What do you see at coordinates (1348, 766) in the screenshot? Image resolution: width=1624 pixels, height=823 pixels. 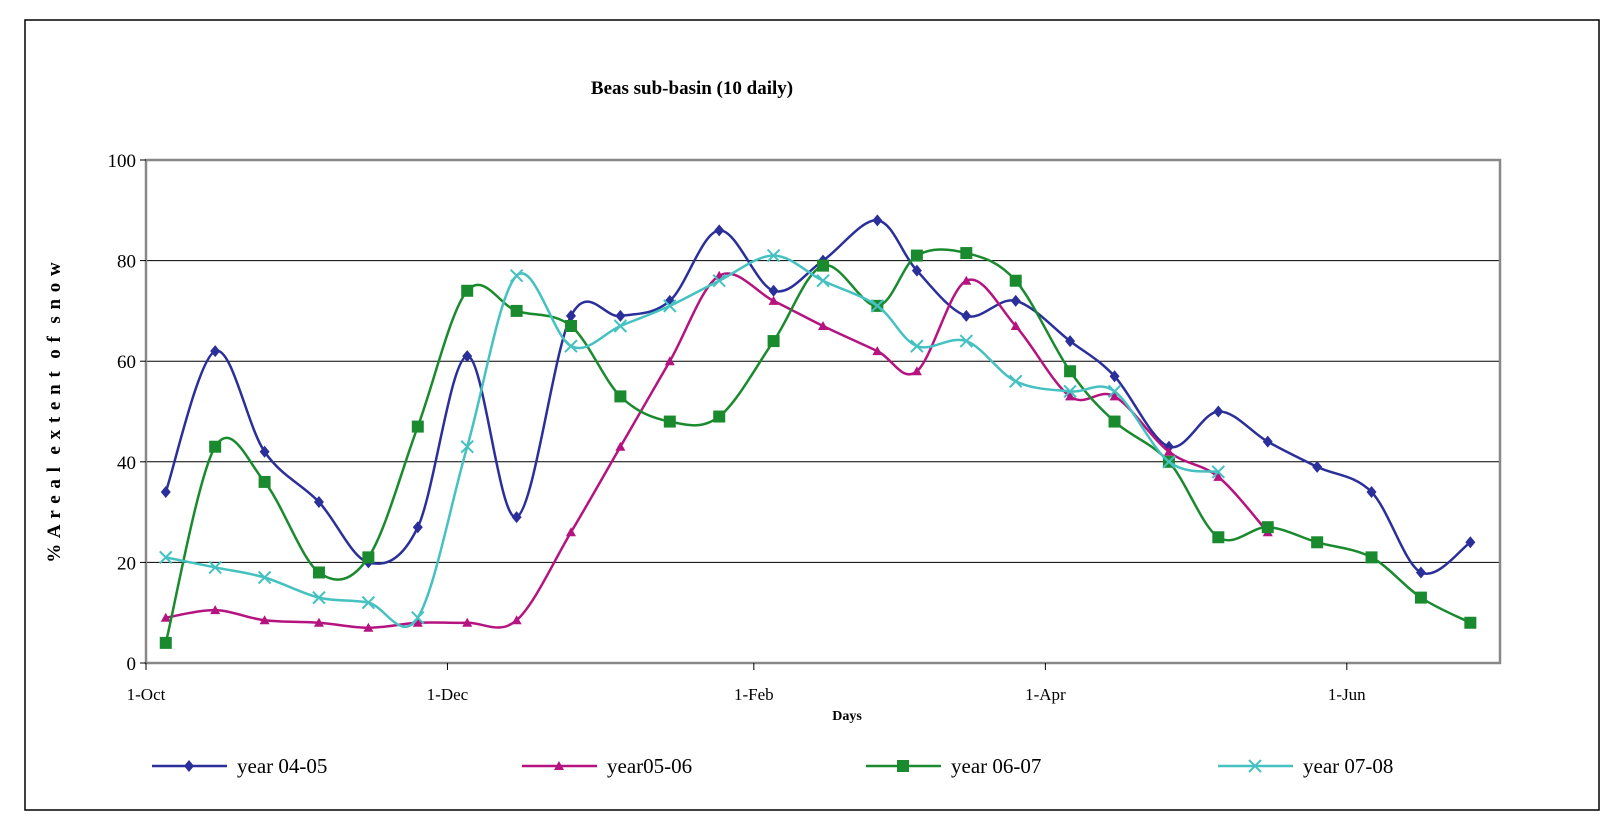 I see `legend-label: year 07-08` at bounding box center [1348, 766].